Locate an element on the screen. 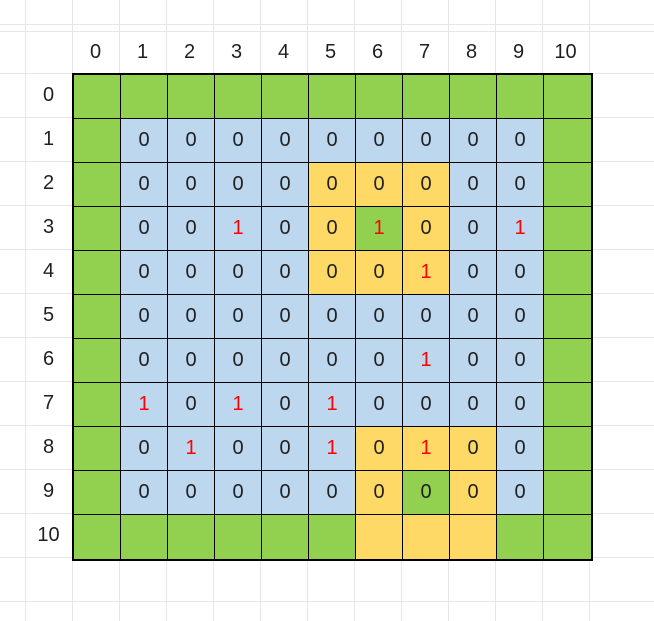  cell-8-1: 0 is located at coordinates (144, 449).